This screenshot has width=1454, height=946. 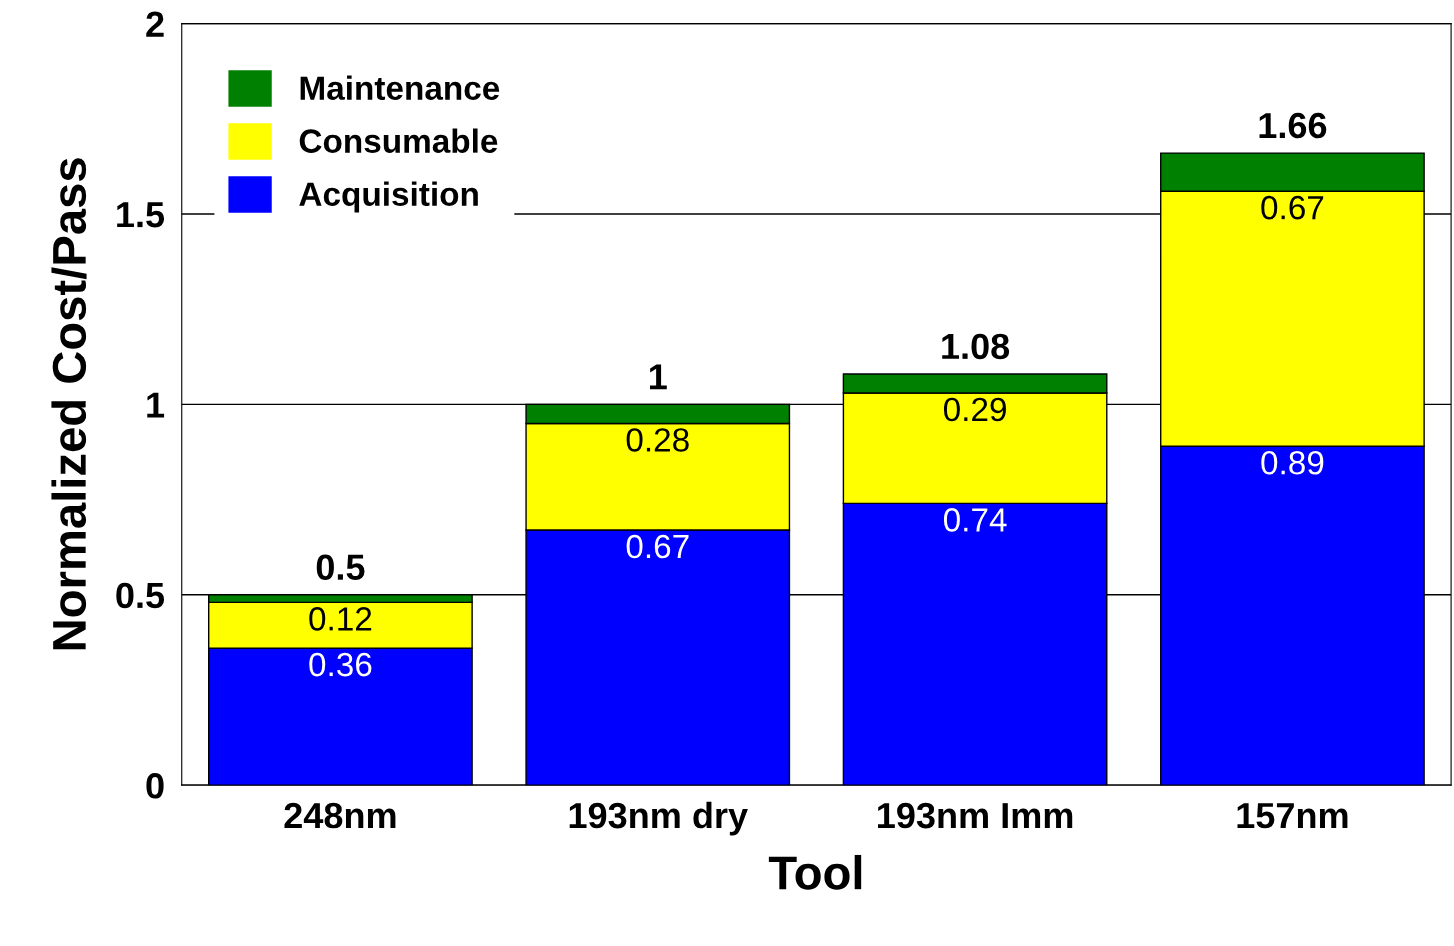 What do you see at coordinates (658, 818) in the screenshot?
I see `x-tick-label: 193nm dry` at bounding box center [658, 818].